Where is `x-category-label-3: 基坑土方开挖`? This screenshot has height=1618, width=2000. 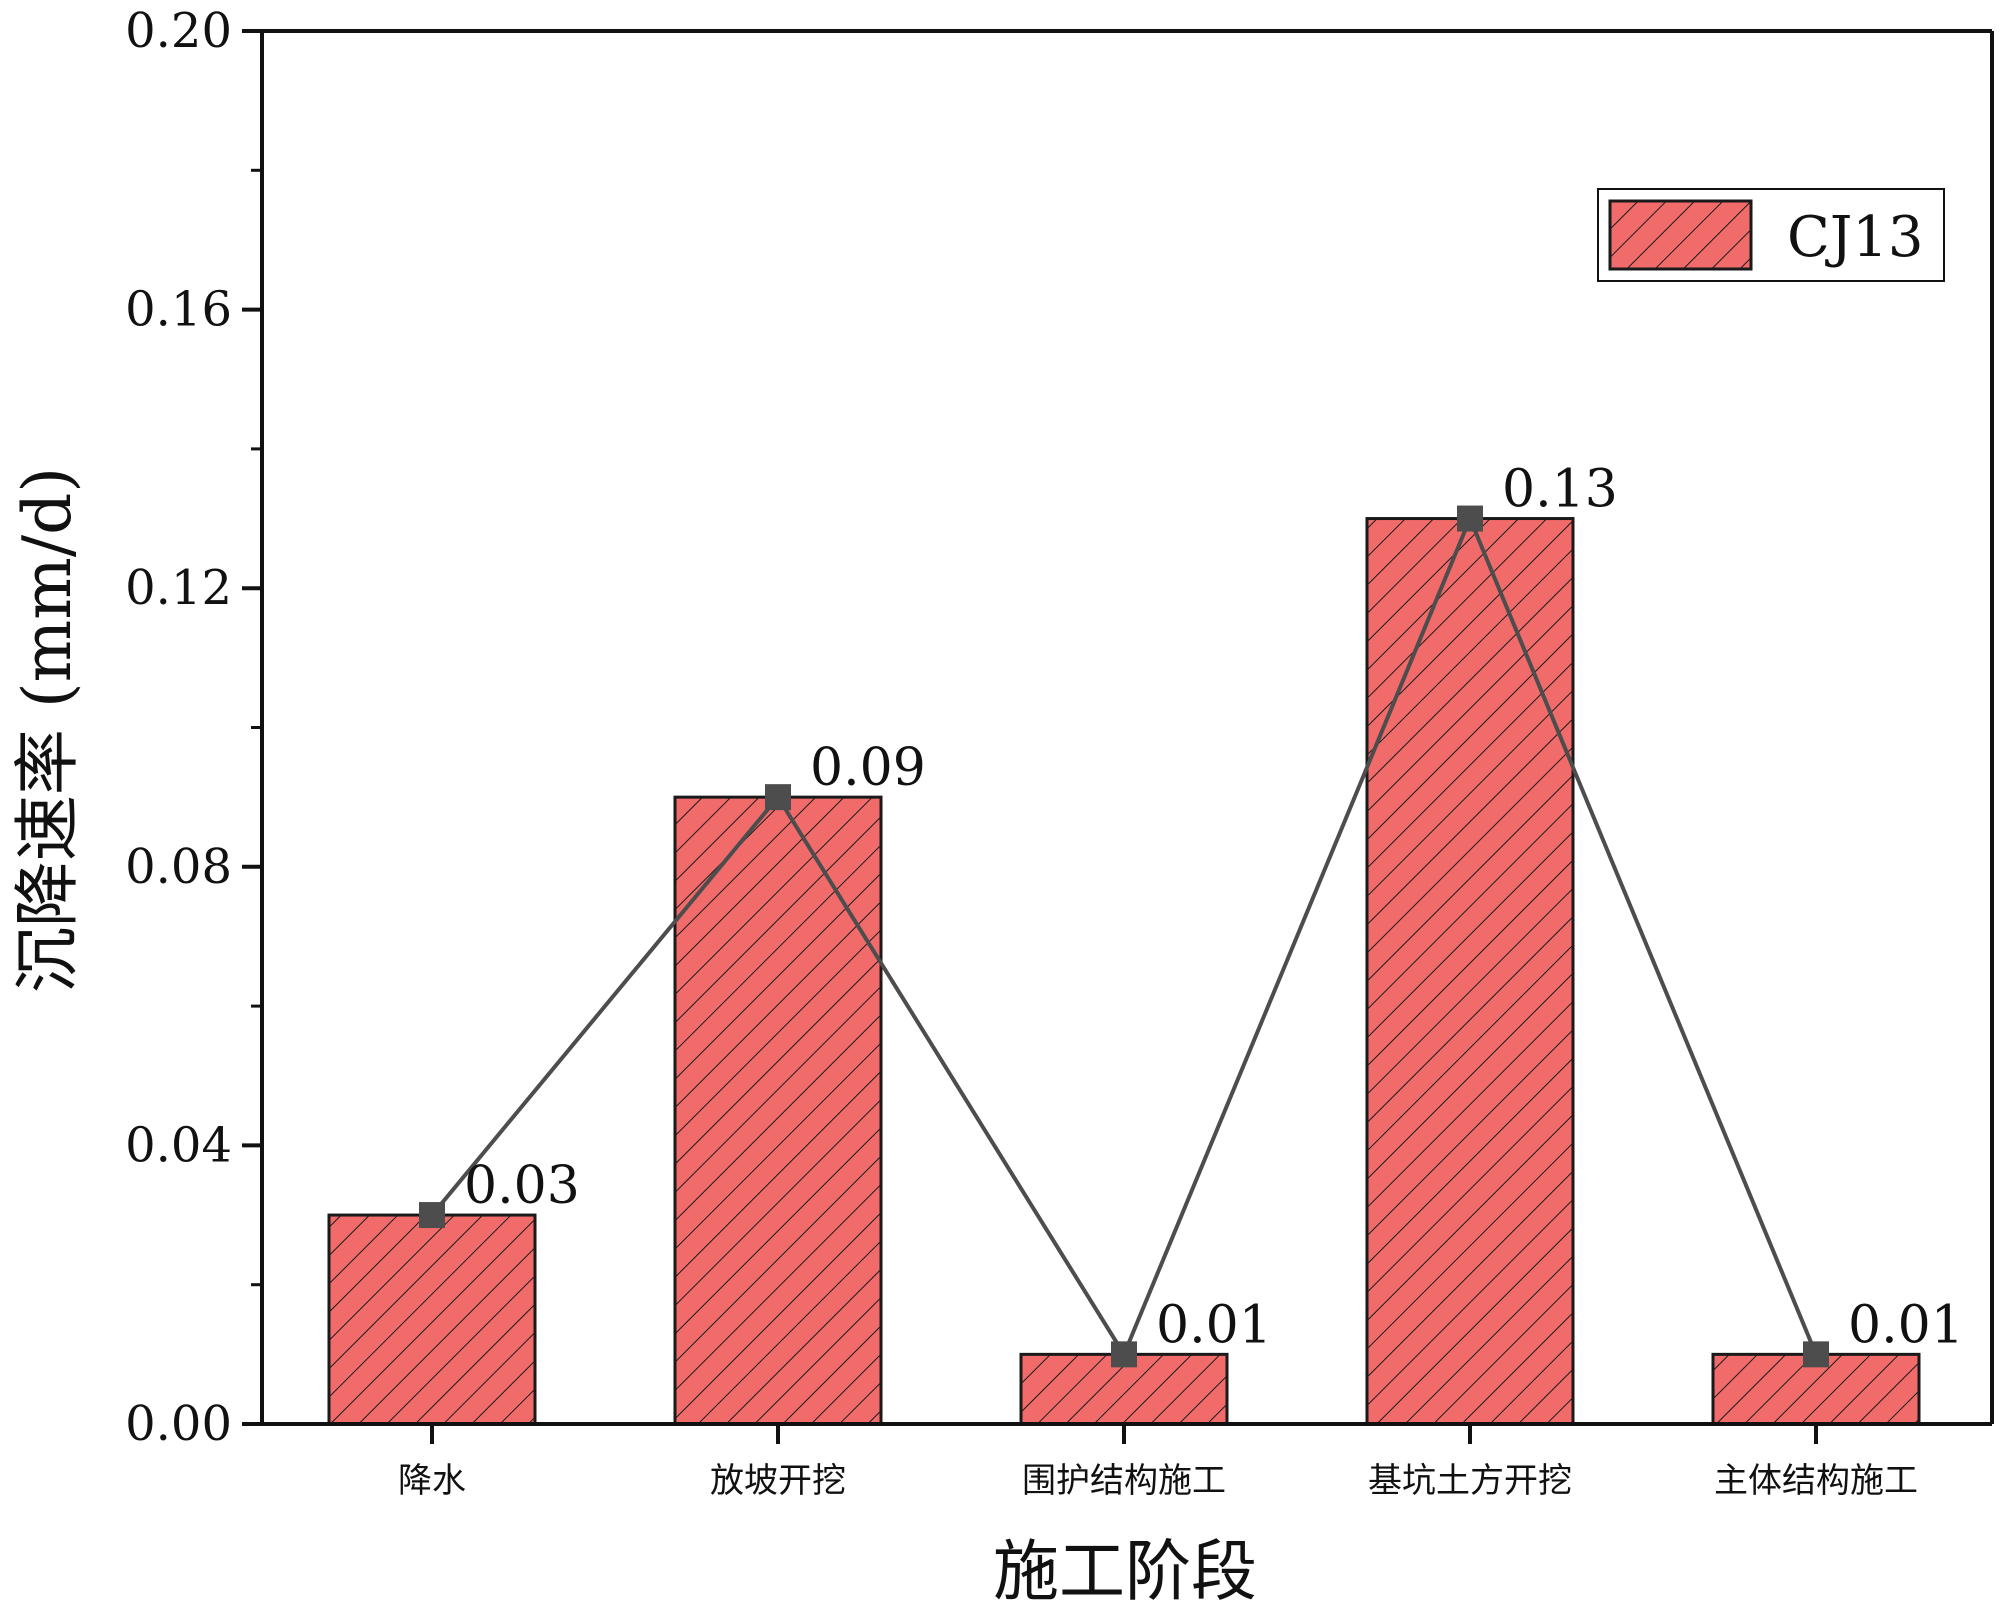 x-category-label-3: 基坑土方开挖 is located at coordinates (1470, 1481).